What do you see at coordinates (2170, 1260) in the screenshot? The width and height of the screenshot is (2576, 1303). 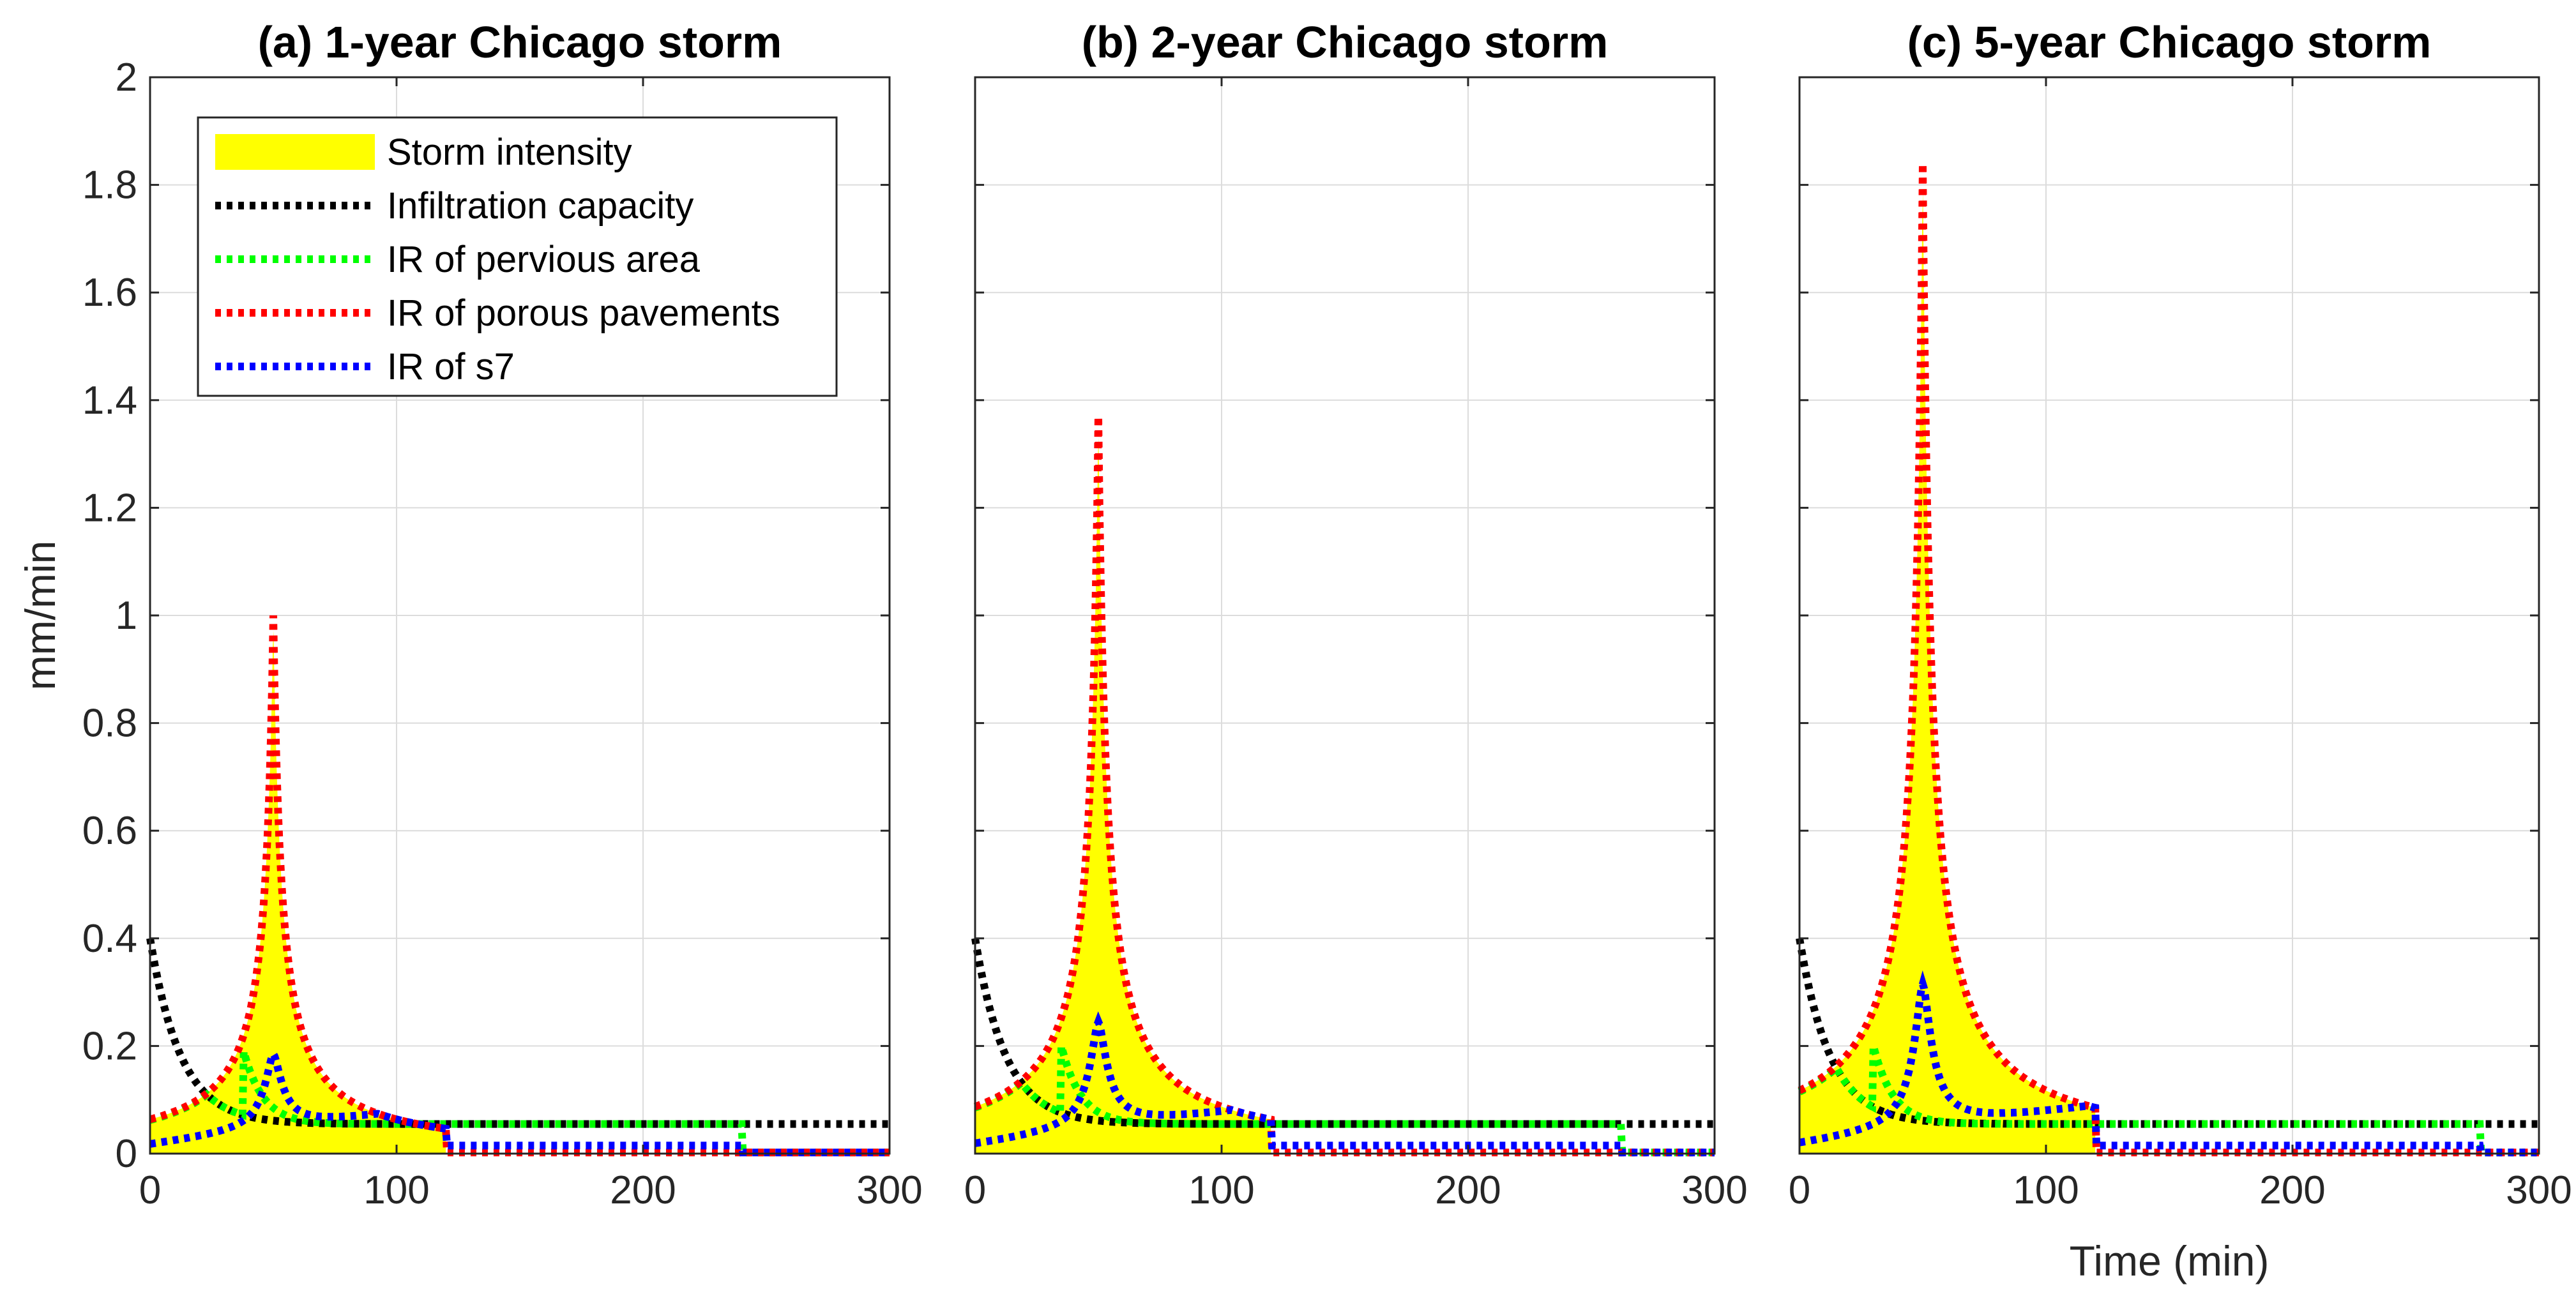 I see `x-axis-label: Time (min)` at bounding box center [2170, 1260].